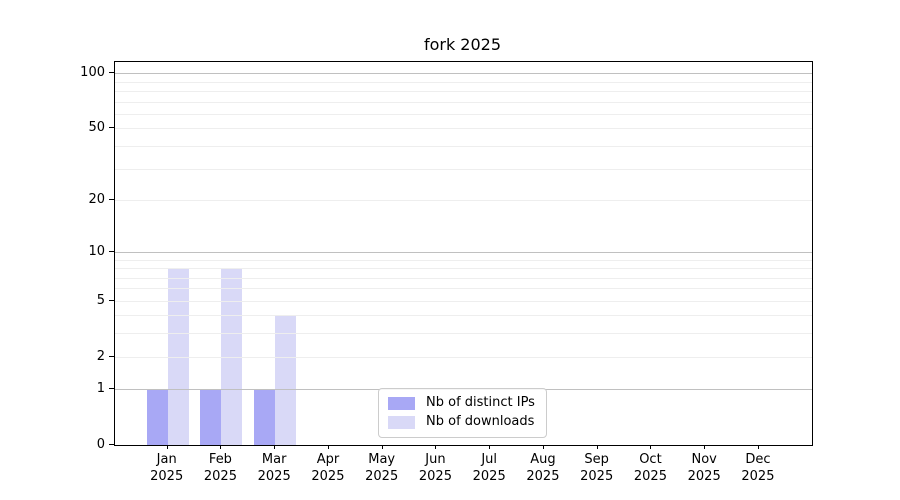 The height and width of the screenshot is (500, 900). What do you see at coordinates (167, 447) in the screenshot?
I see `x-tick-mark-jan` at bounding box center [167, 447].